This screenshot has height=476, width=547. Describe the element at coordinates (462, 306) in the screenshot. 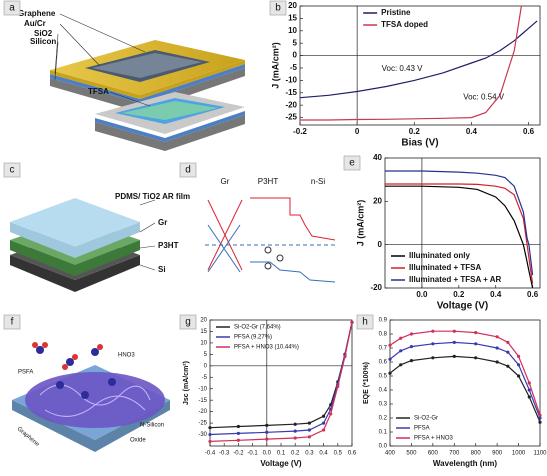

I see `x-axis-label: Voltage (V)` at that location.